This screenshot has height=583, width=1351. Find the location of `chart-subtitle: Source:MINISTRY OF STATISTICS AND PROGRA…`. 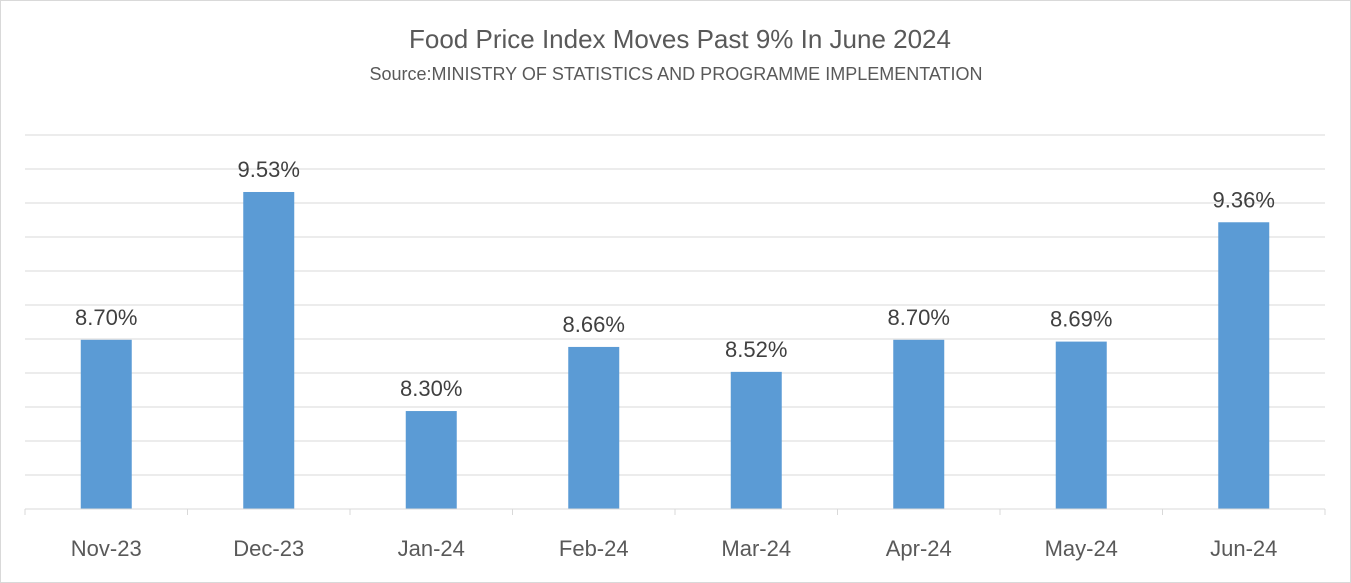

chart-subtitle: Source:MINISTRY OF STATISTICS AND PROGRA… is located at coordinates (675, 74).